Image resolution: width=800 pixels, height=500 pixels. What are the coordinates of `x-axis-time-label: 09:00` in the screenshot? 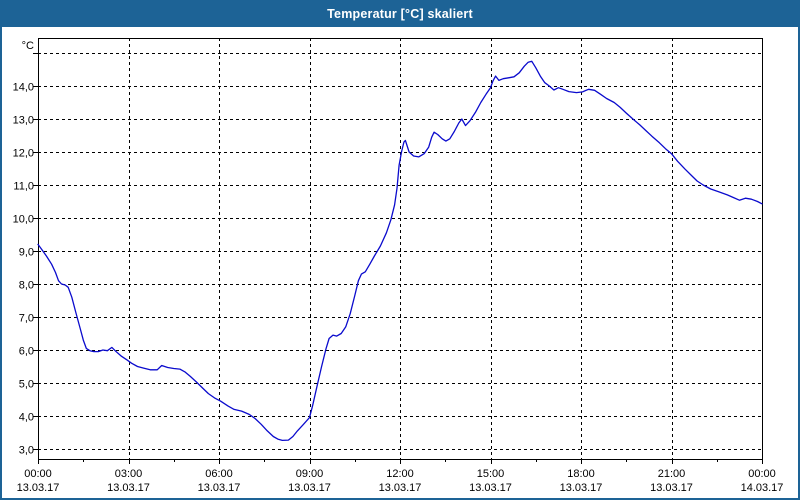 It's located at (310, 474).